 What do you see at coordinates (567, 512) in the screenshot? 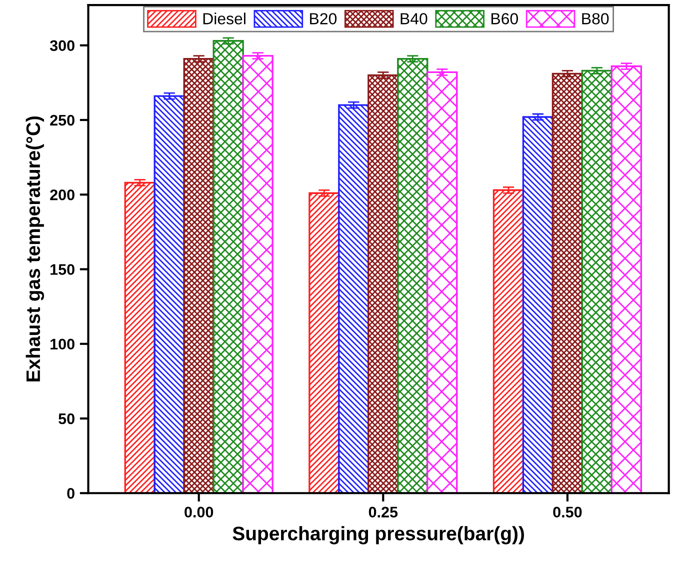
I see `x-tick-label: 0.50` at bounding box center [567, 512].